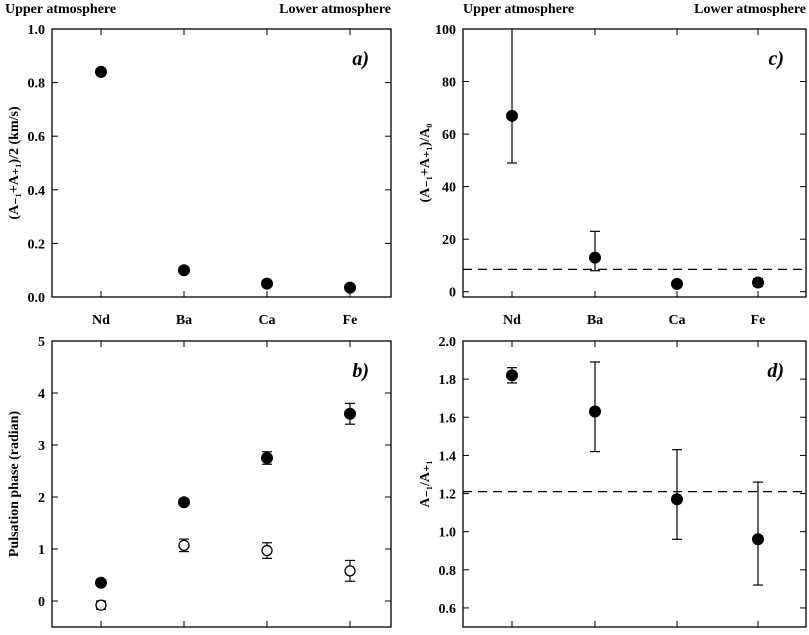 The image size is (809, 635). What do you see at coordinates (449, 135) in the screenshot?
I see `panel-c-ytick-label: 60` at bounding box center [449, 135].